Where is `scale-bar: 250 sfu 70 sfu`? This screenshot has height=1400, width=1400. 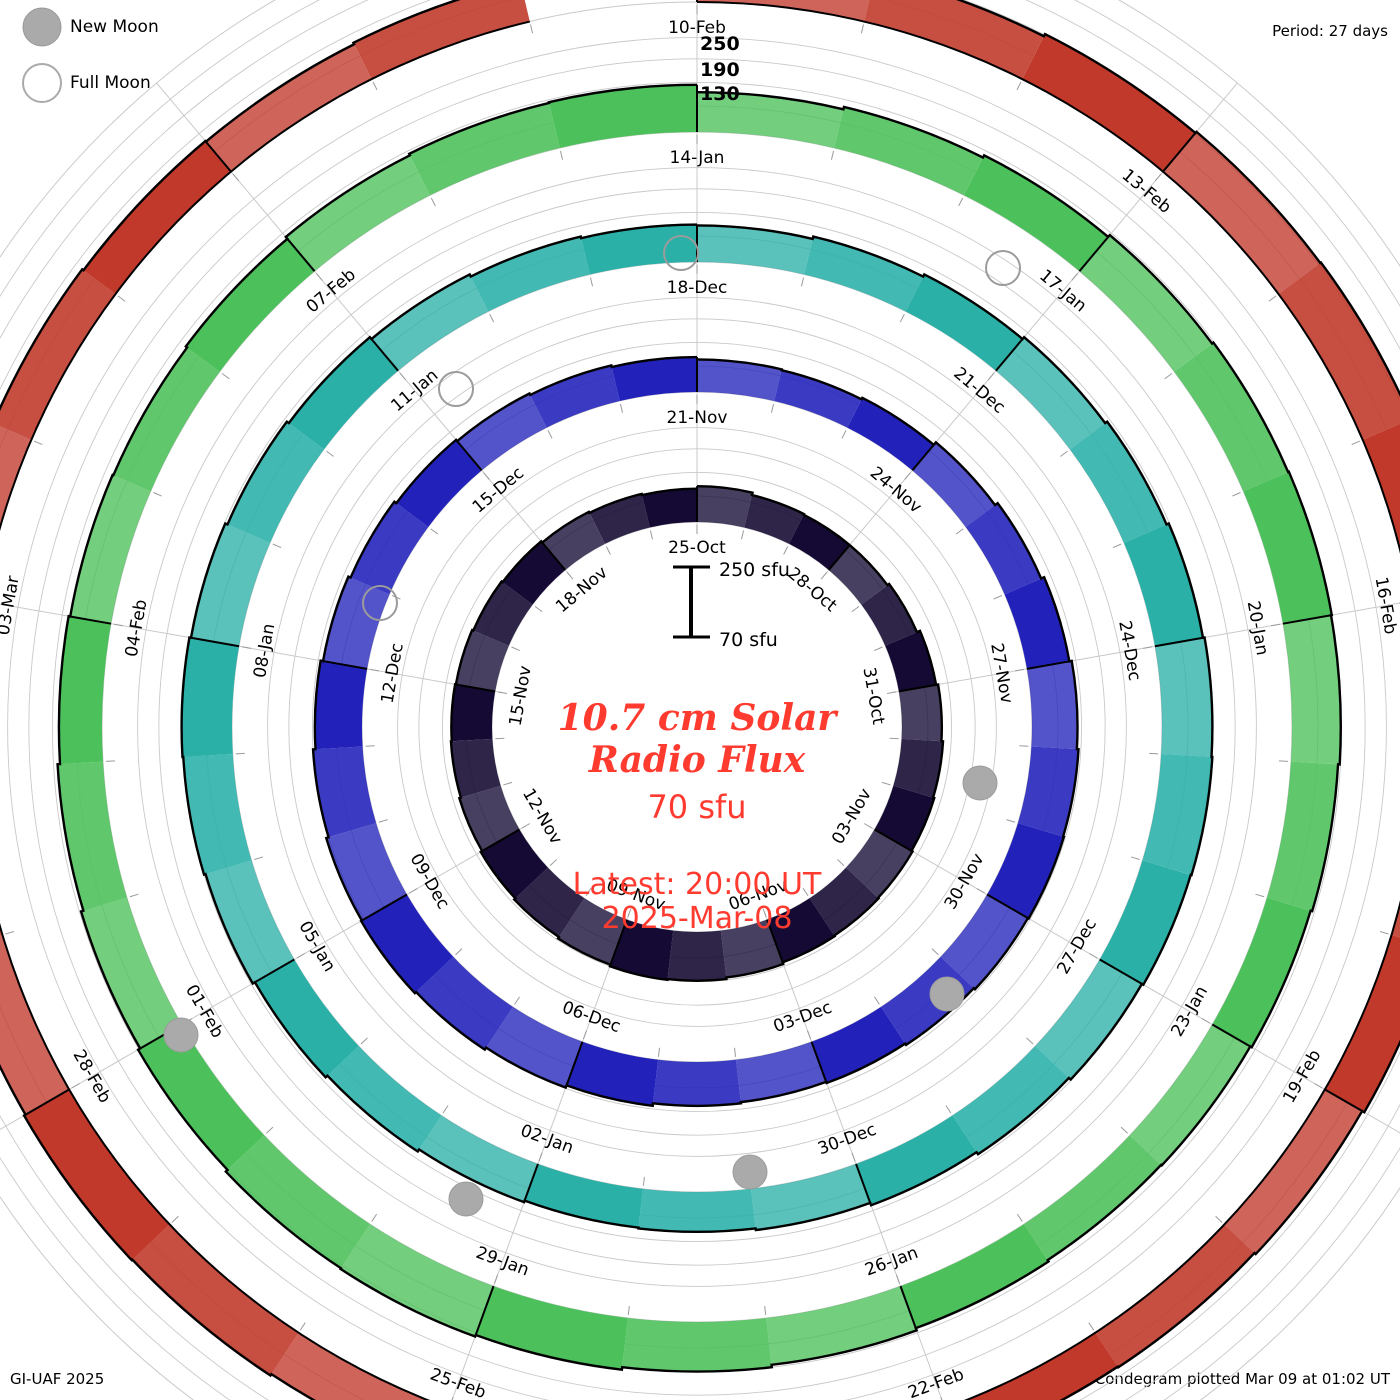
scale-bar: 250 sfu 70 sfu is located at coordinates (731, 605).